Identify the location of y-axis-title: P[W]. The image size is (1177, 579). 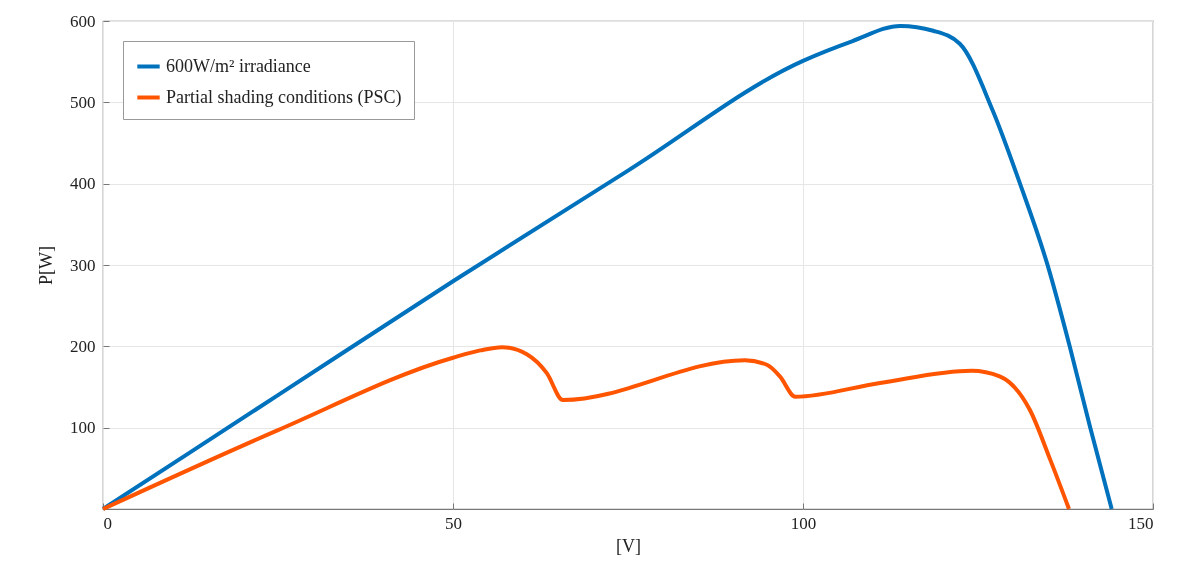
(46, 265).